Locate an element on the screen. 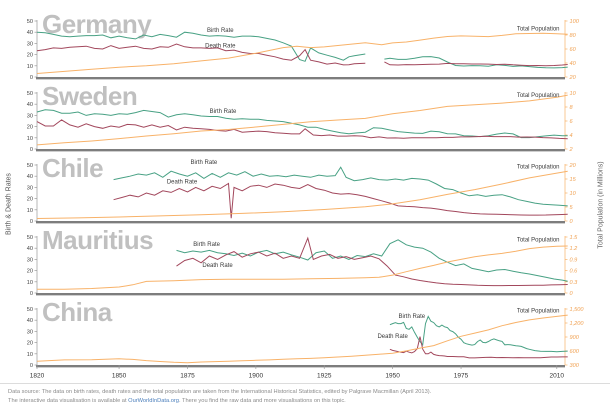 The height and width of the screenshot is (412, 610). right-tick-label: 0.3 is located at coordinates (574, 283).